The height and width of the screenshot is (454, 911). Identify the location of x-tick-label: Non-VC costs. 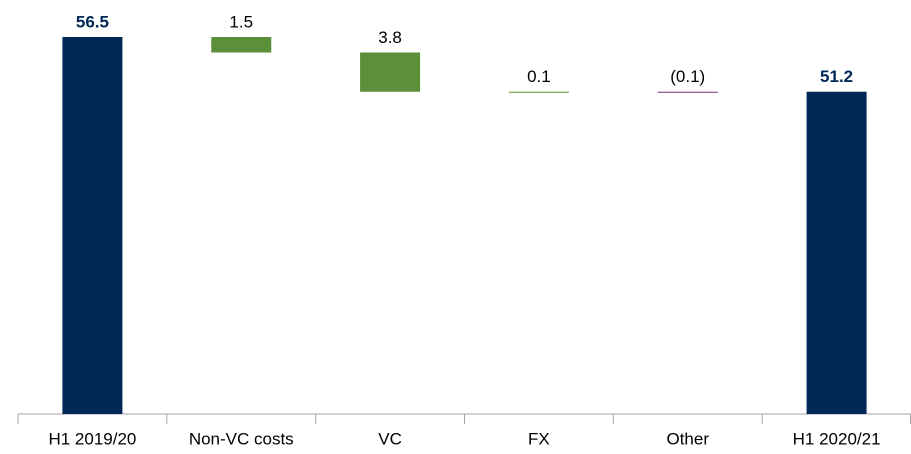
(241, 438).